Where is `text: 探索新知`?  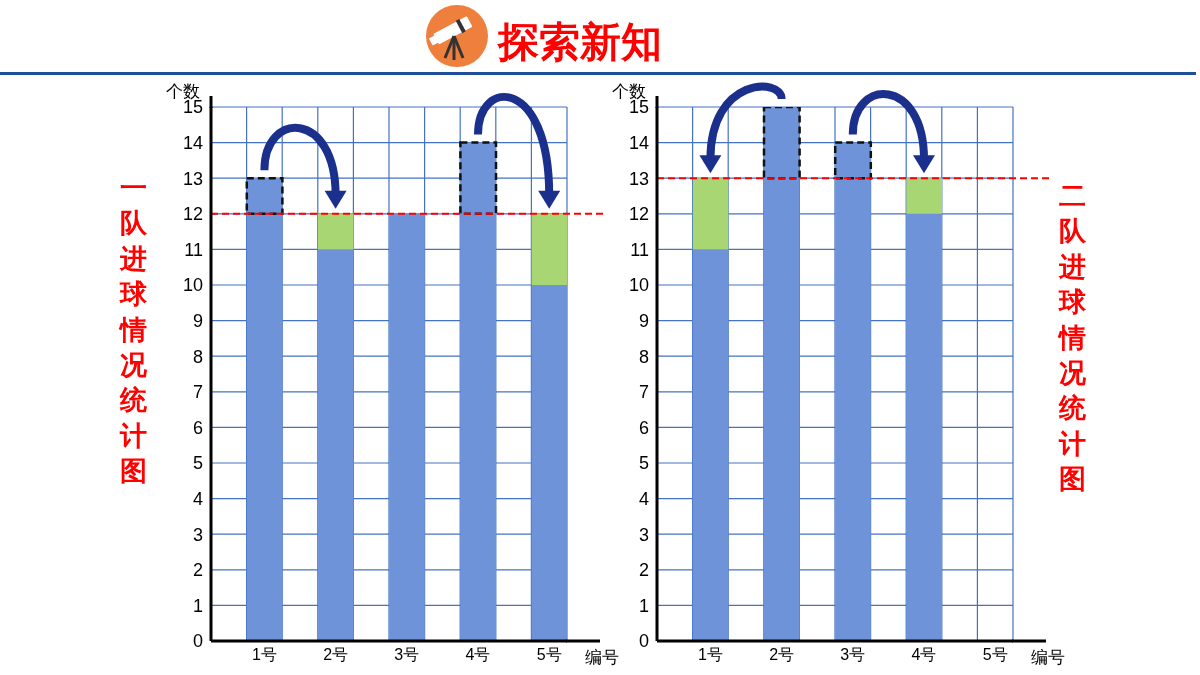
text: 探索新知 is located at coordinates (580, 42).